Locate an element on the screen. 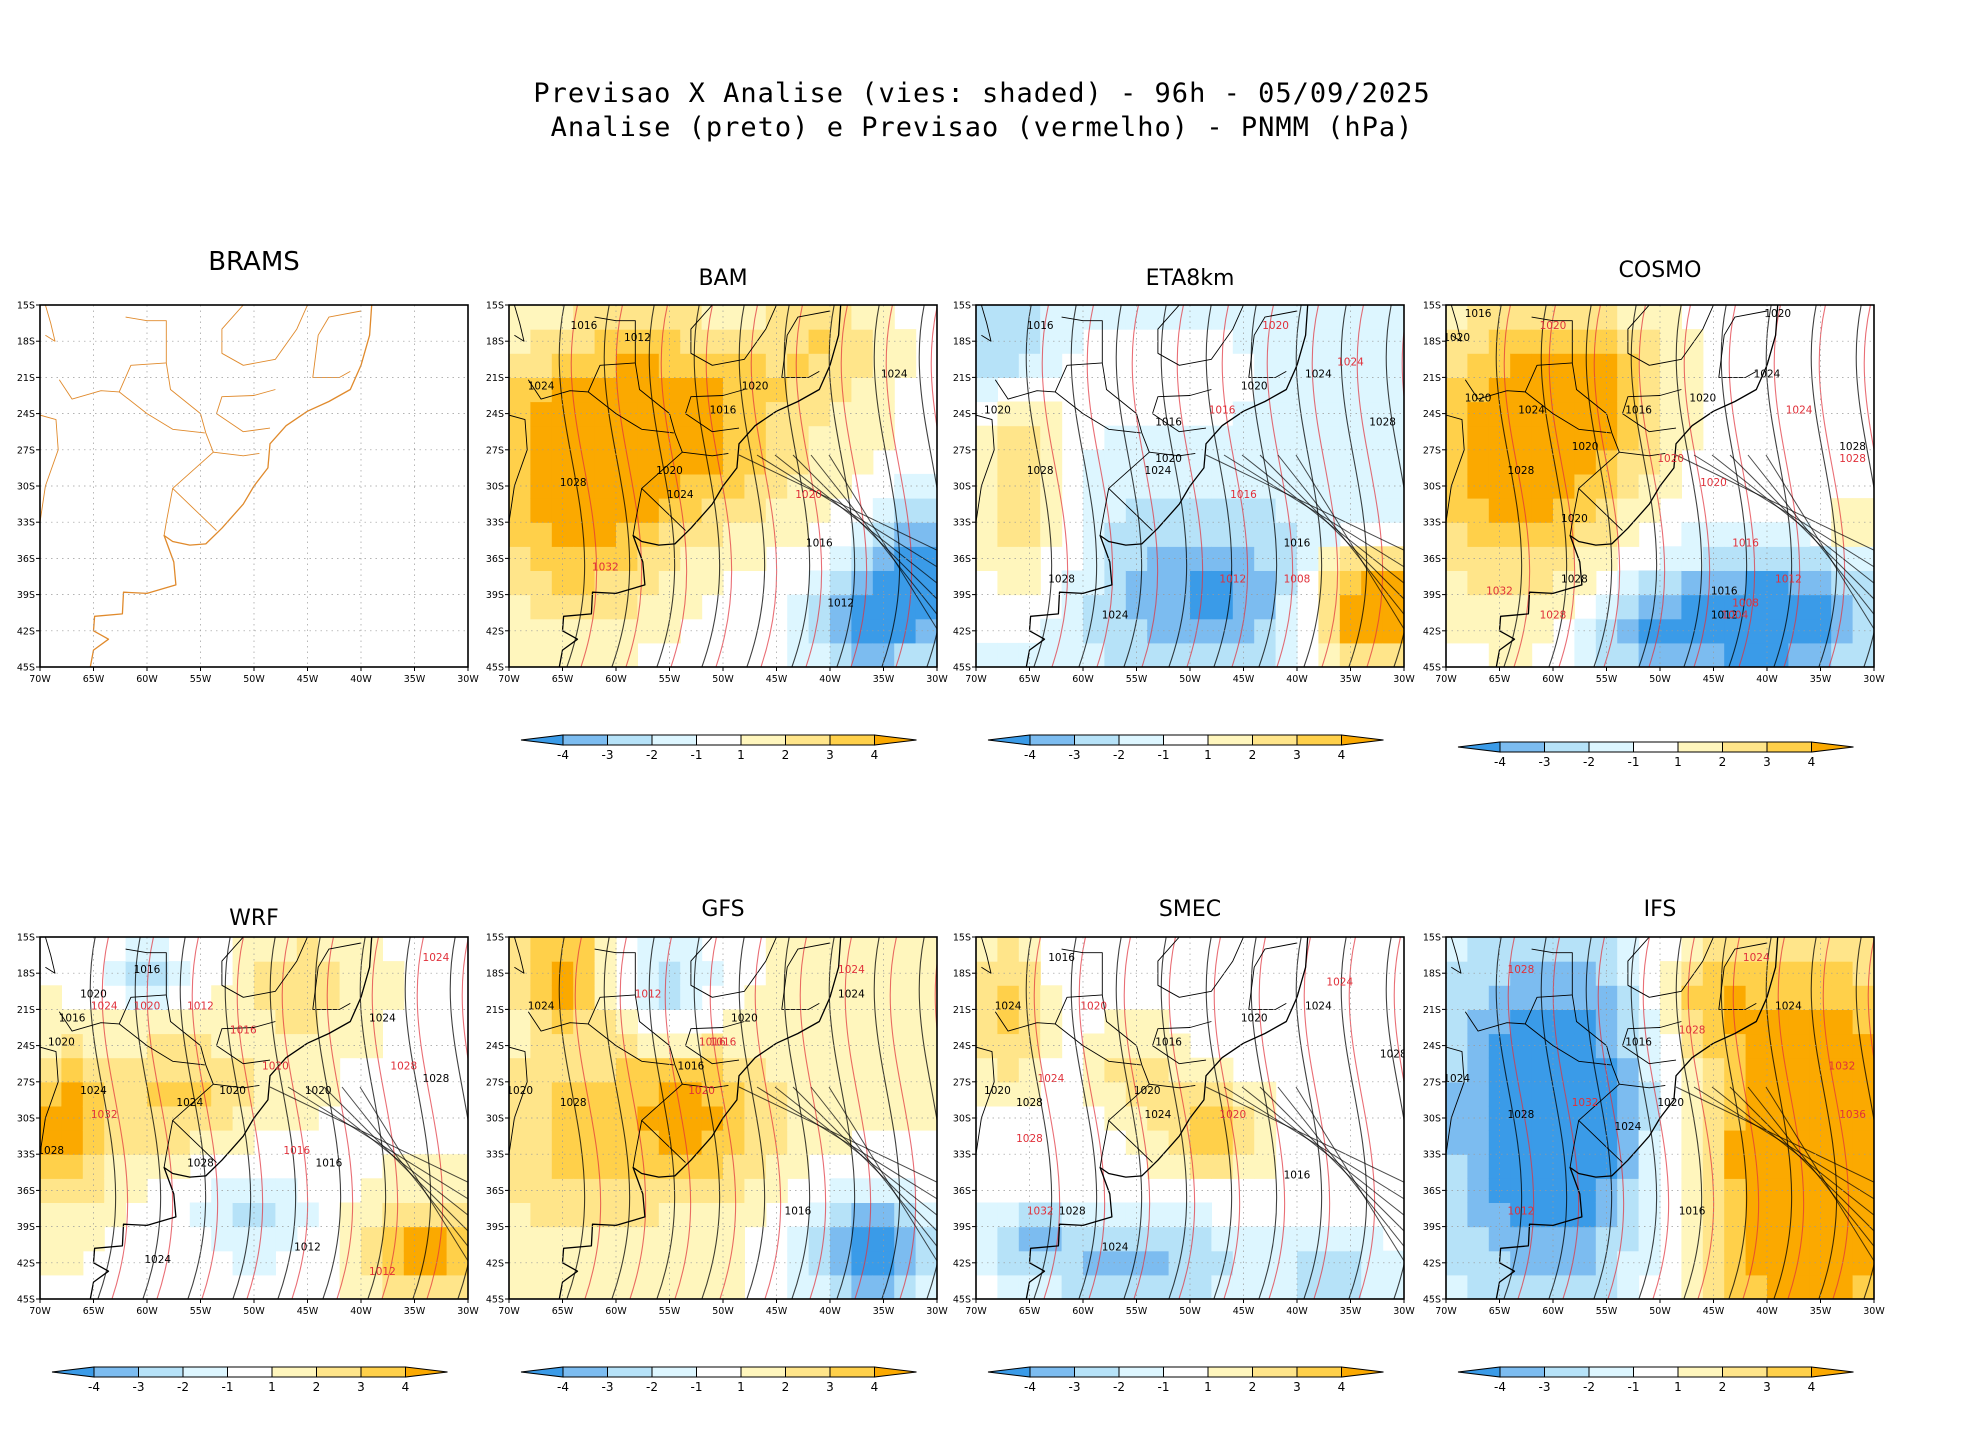 This screenshot has width=1964, height=1436. colorbar-label: -1 is located at coordinates (1634, 1387).